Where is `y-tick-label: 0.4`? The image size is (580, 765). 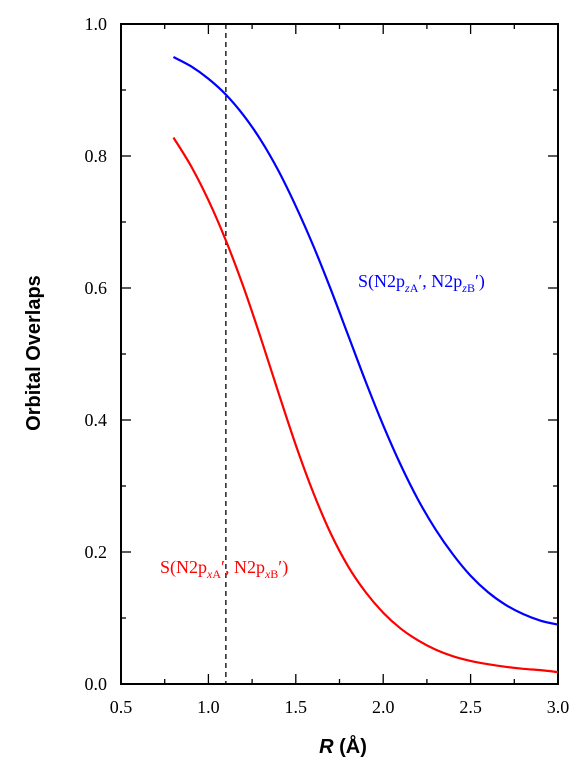 y-tick-label: 0.4 is located at coordinates (96, 420).